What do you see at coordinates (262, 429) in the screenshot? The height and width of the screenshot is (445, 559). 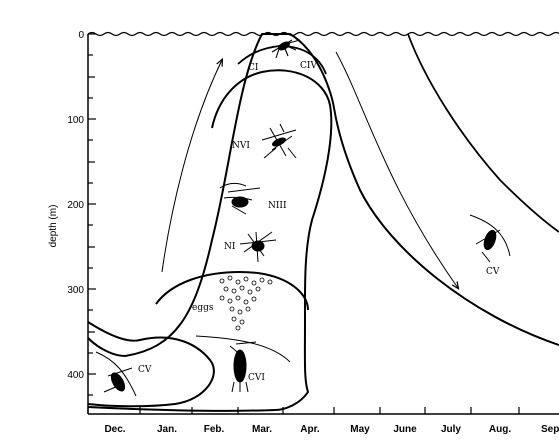 I see `month-mar: Mar.` at bounding box center [262, 429].